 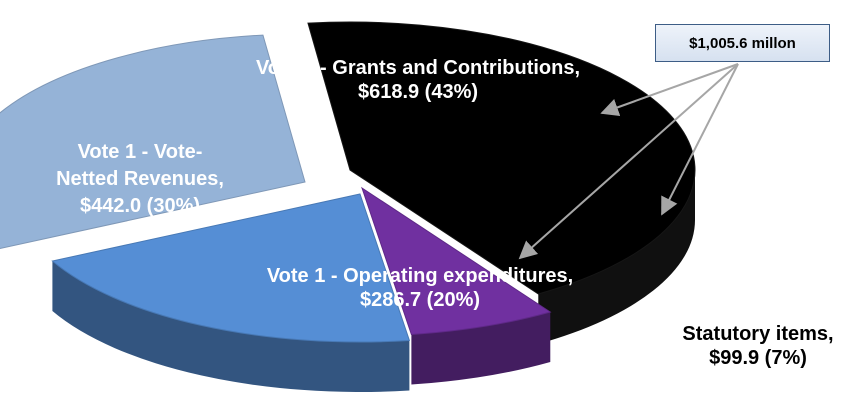 I want to click on slice-label: Vote 5 - Grants and Contributions,, so click(x=418, y=68).